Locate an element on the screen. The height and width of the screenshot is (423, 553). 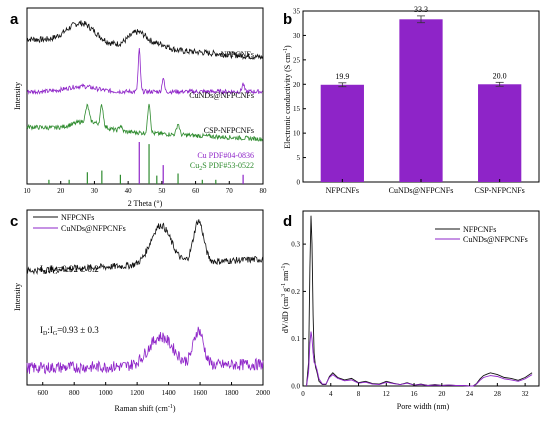
panel-d-legend: NFPCNFs CuNDs@NFPCNFs is located at coordinates (481, 234).